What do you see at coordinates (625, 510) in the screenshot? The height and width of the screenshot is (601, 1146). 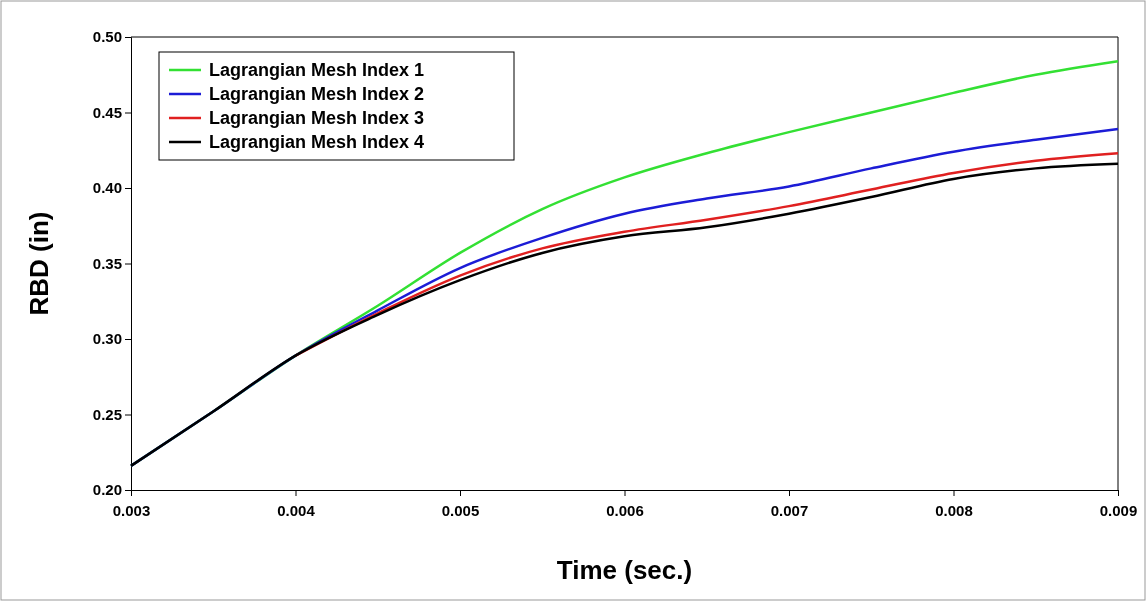 I see `x-tick-label: 0.006` at bounding box center [625, 510].